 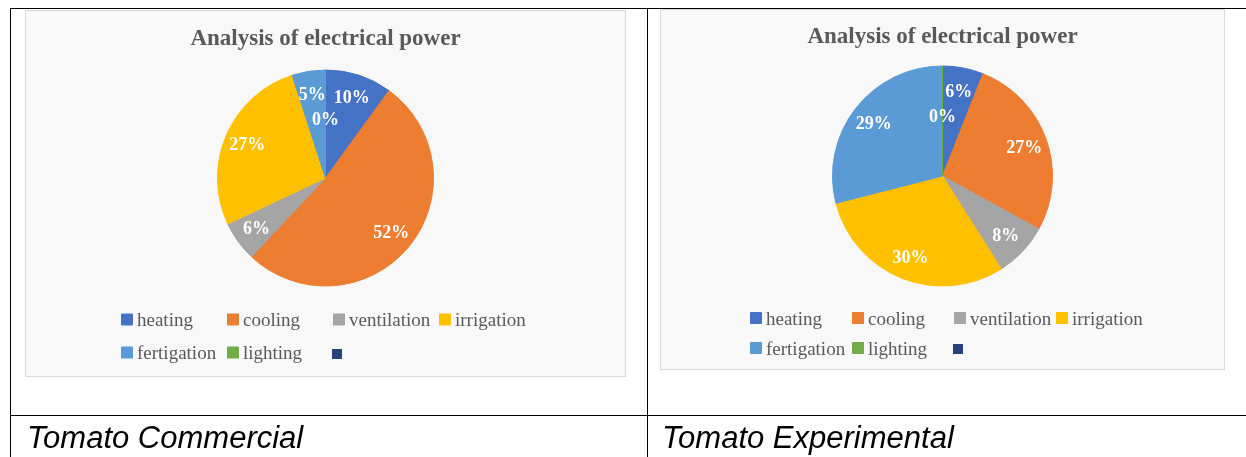 What do you see at coordinates (1006, 235) in the screenshot?
I see `data-label: 8%` at bounding box center [1006, 235].